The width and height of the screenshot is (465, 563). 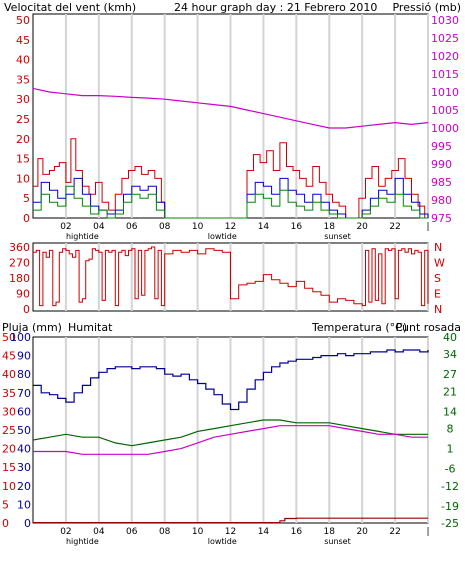 I want to click on series-direction, so click(x=231, y=276).